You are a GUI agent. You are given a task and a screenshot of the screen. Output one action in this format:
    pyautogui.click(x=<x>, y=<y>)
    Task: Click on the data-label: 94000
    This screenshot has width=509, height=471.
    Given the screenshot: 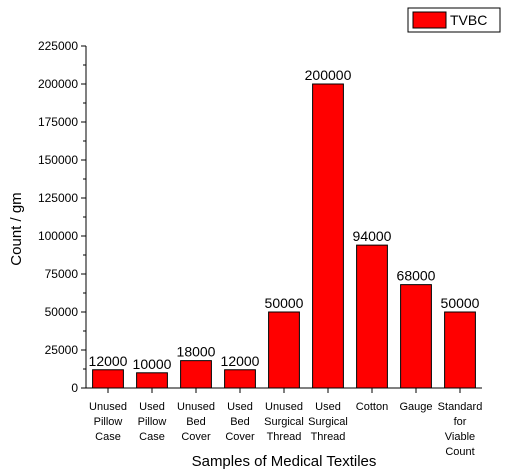 What is the action you would take?
    pyautogui.click(x=372, y=236)
    